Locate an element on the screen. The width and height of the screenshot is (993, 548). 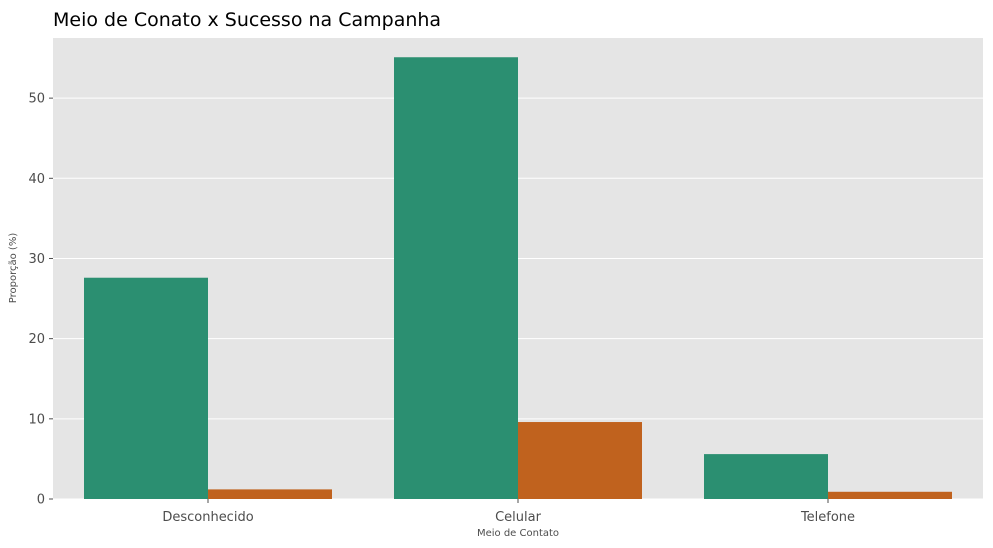
y-tick-label: 0 is located at coordinates (41, 500).